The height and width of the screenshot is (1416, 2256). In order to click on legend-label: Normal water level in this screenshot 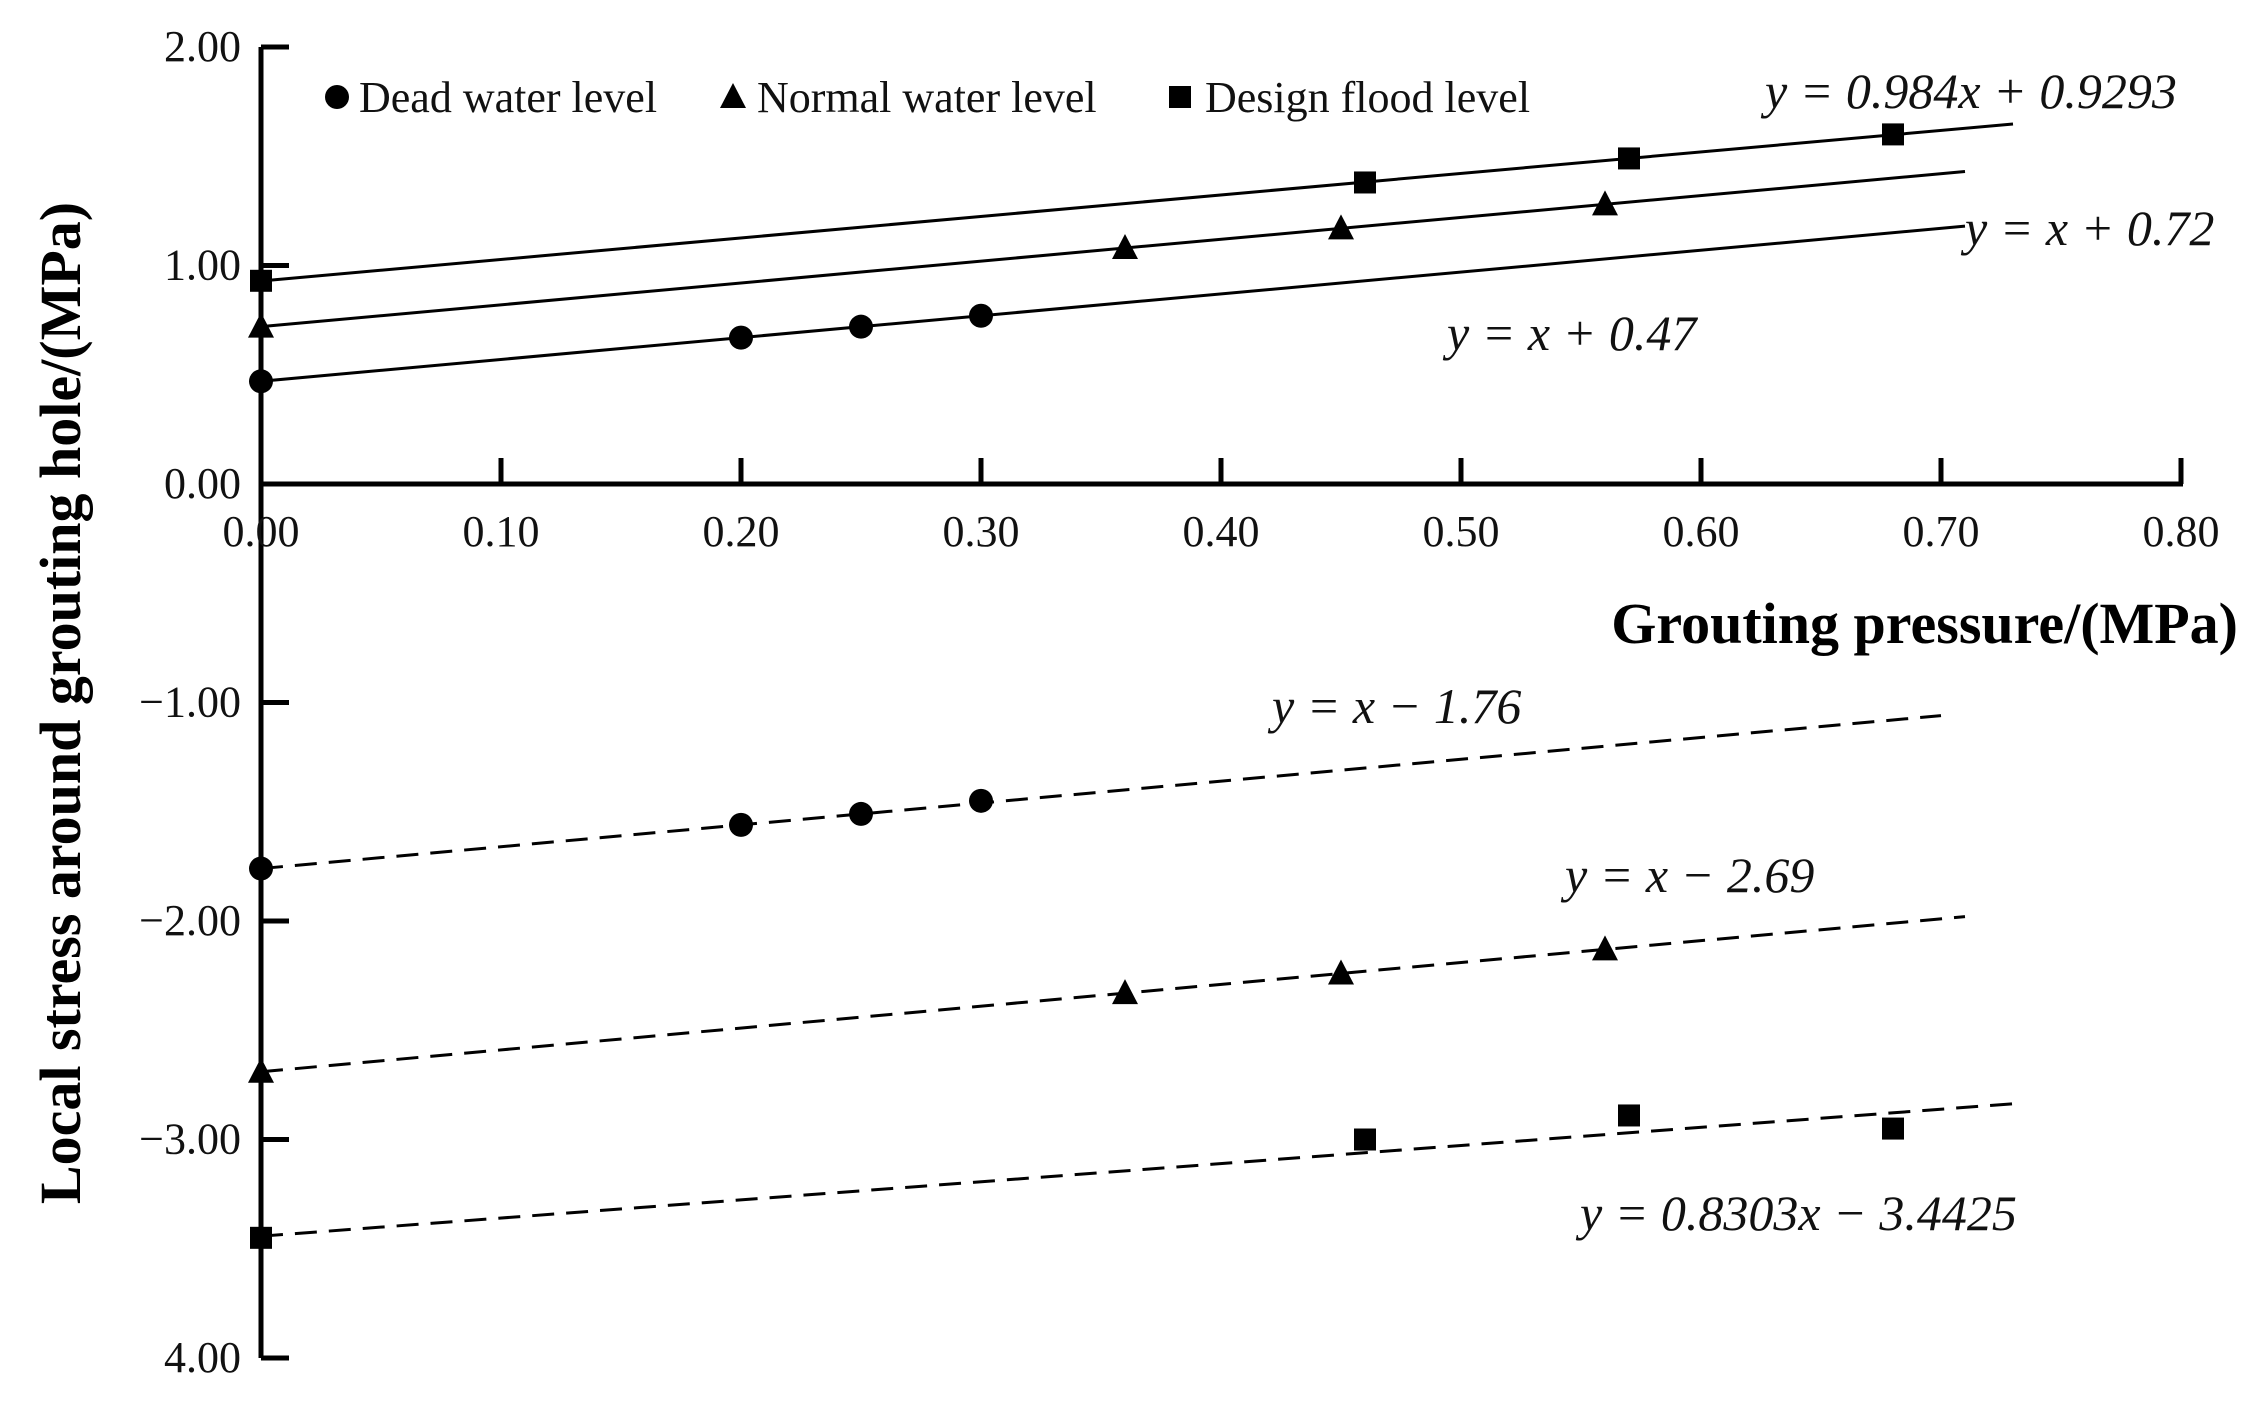, I will do `click(927, 97)`.